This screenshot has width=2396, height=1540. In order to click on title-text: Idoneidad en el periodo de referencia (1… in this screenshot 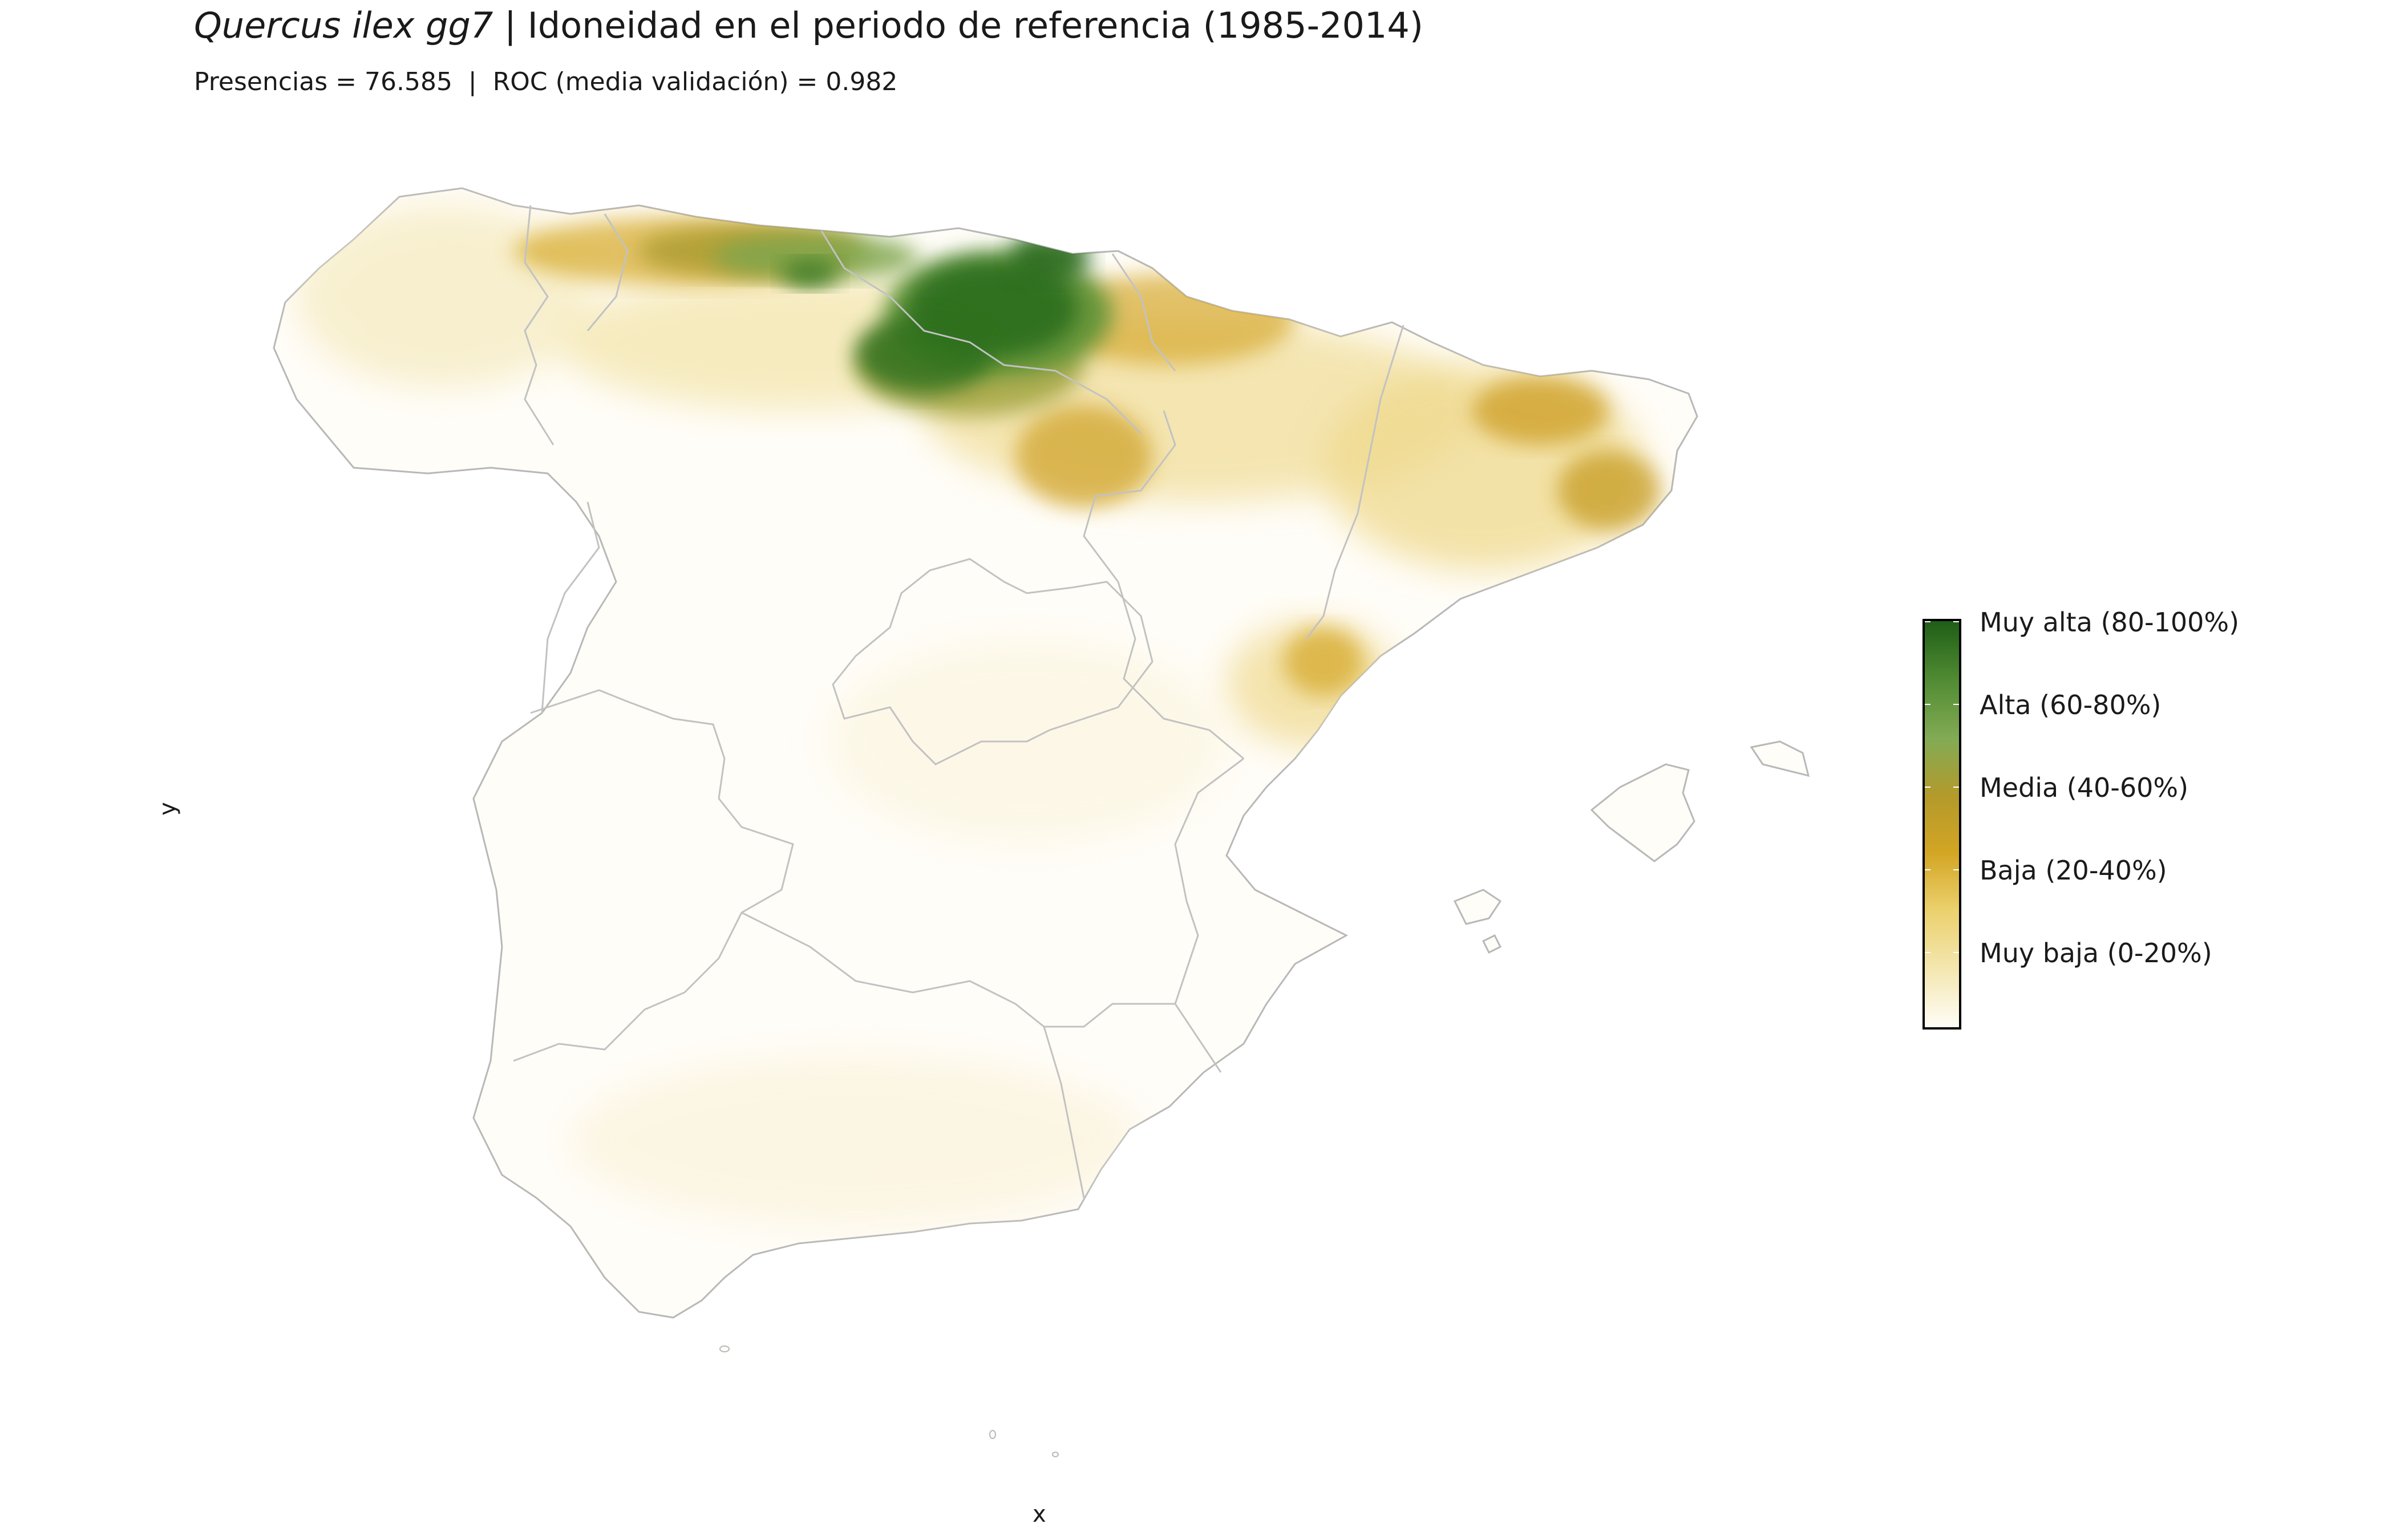, I will do `click(975, 26)`.